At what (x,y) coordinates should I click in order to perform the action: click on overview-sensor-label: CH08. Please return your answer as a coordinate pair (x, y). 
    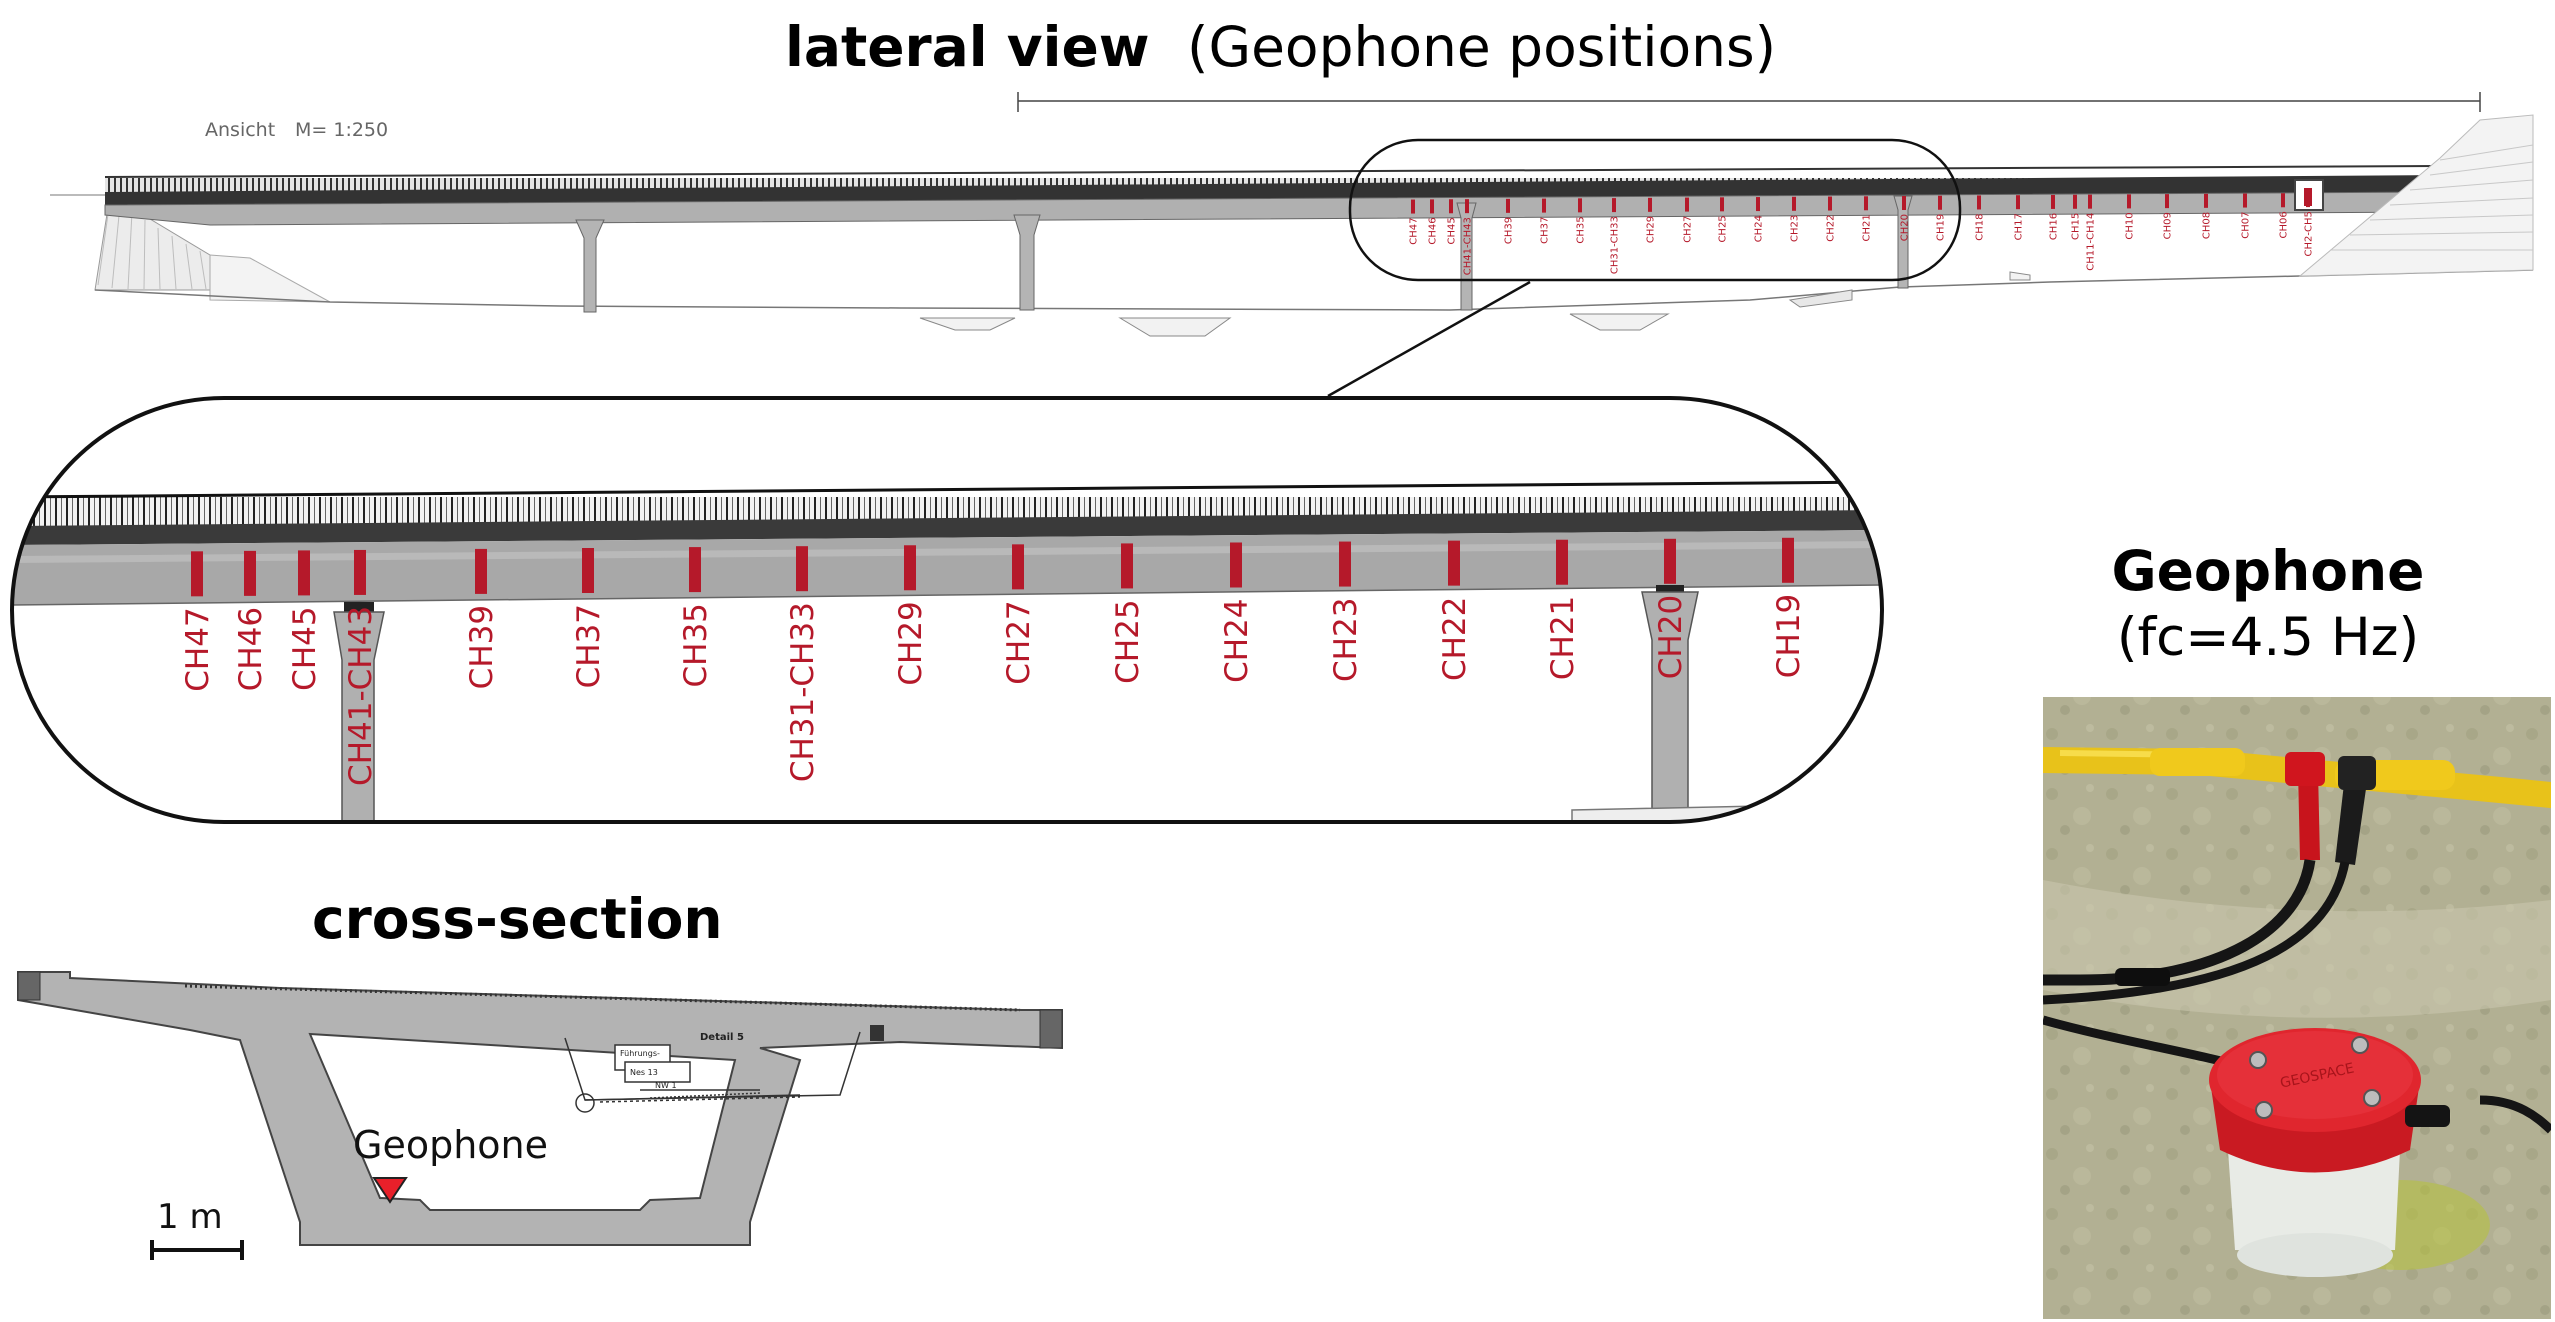
    Looking at the image, I should click on (2207, 225).